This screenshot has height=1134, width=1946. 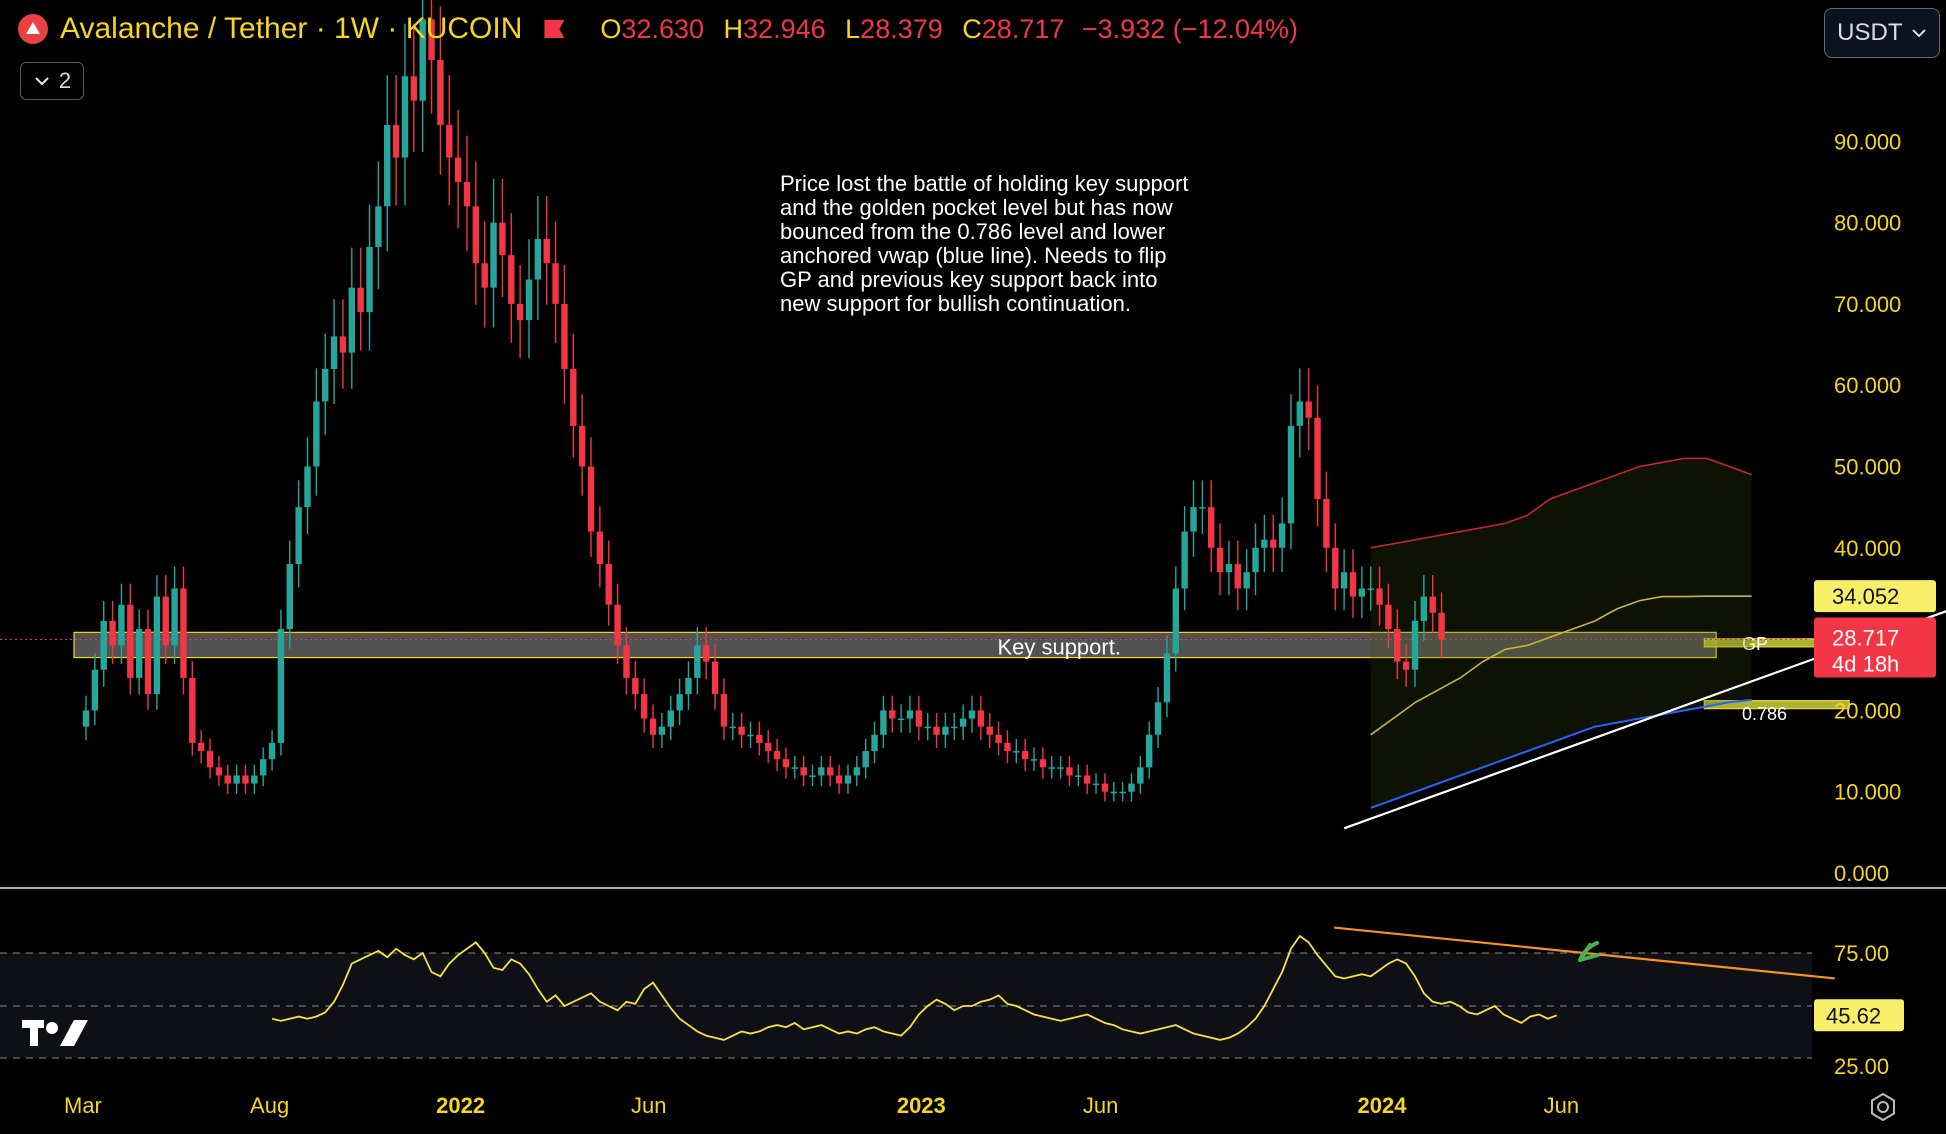 I want to click on symbol-title: Avalanche / Tether · 1W · KUCOIN, so click(x=291, y=28).